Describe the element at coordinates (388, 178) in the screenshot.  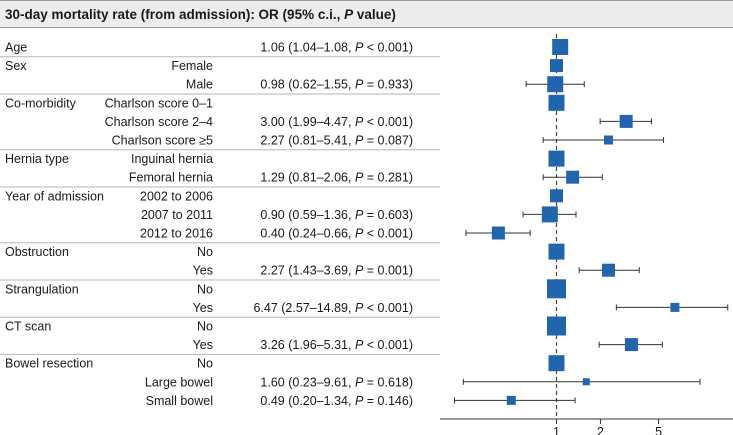
I see `p-value-text: = 0.281)` at that location.